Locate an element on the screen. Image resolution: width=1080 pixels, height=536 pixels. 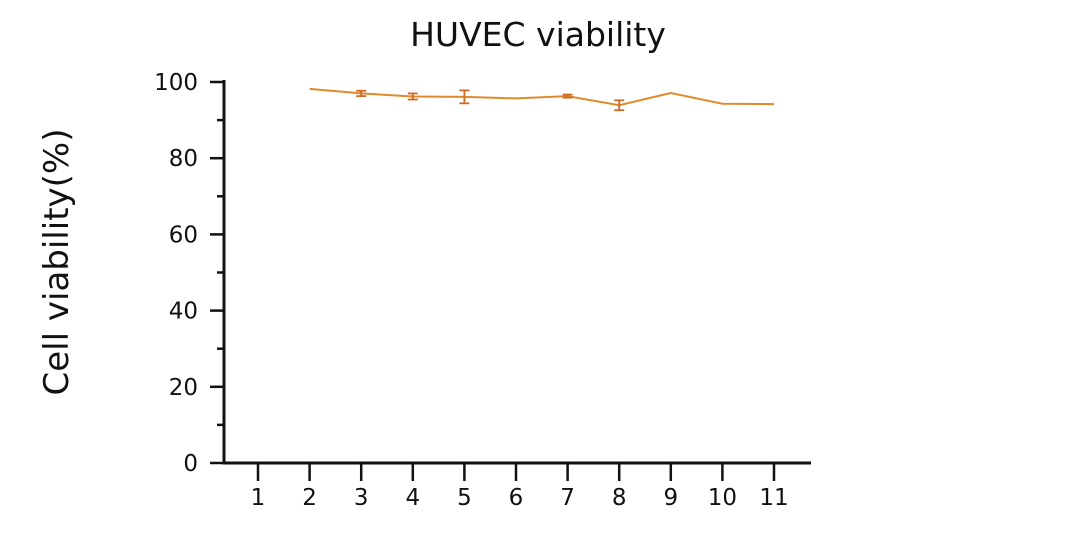
y-tick-label: 40 is located at coordinates (183, 312).